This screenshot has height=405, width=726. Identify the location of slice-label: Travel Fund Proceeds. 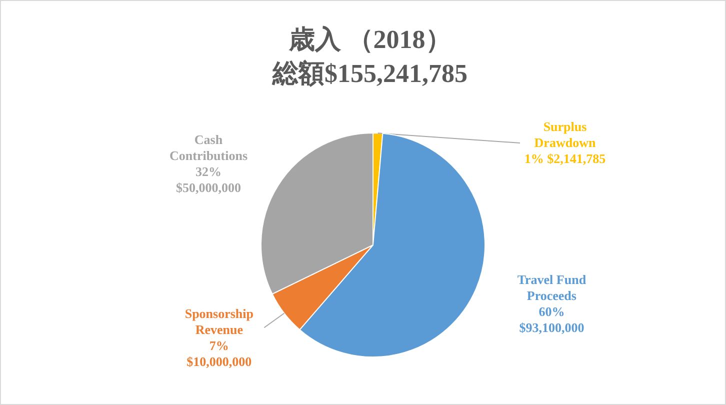
(552, 288).